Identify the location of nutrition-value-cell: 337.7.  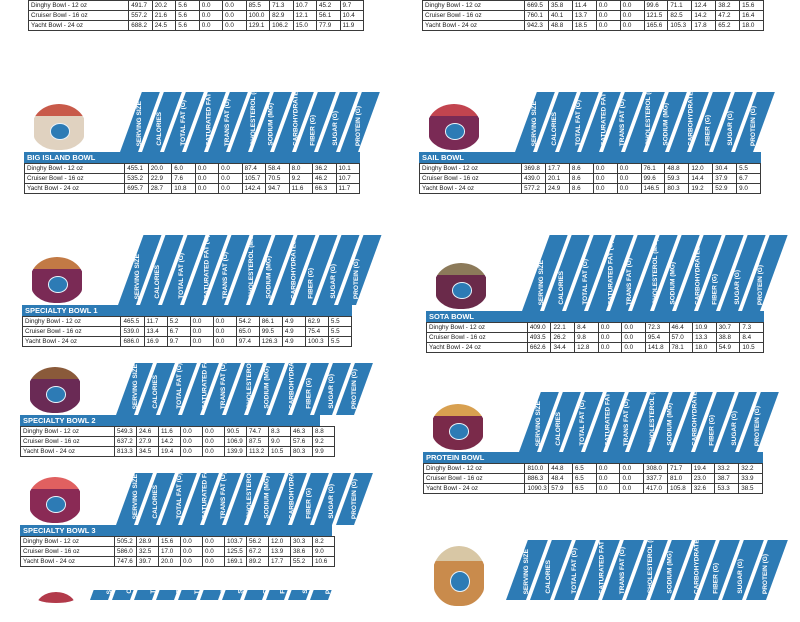
(655, 478).